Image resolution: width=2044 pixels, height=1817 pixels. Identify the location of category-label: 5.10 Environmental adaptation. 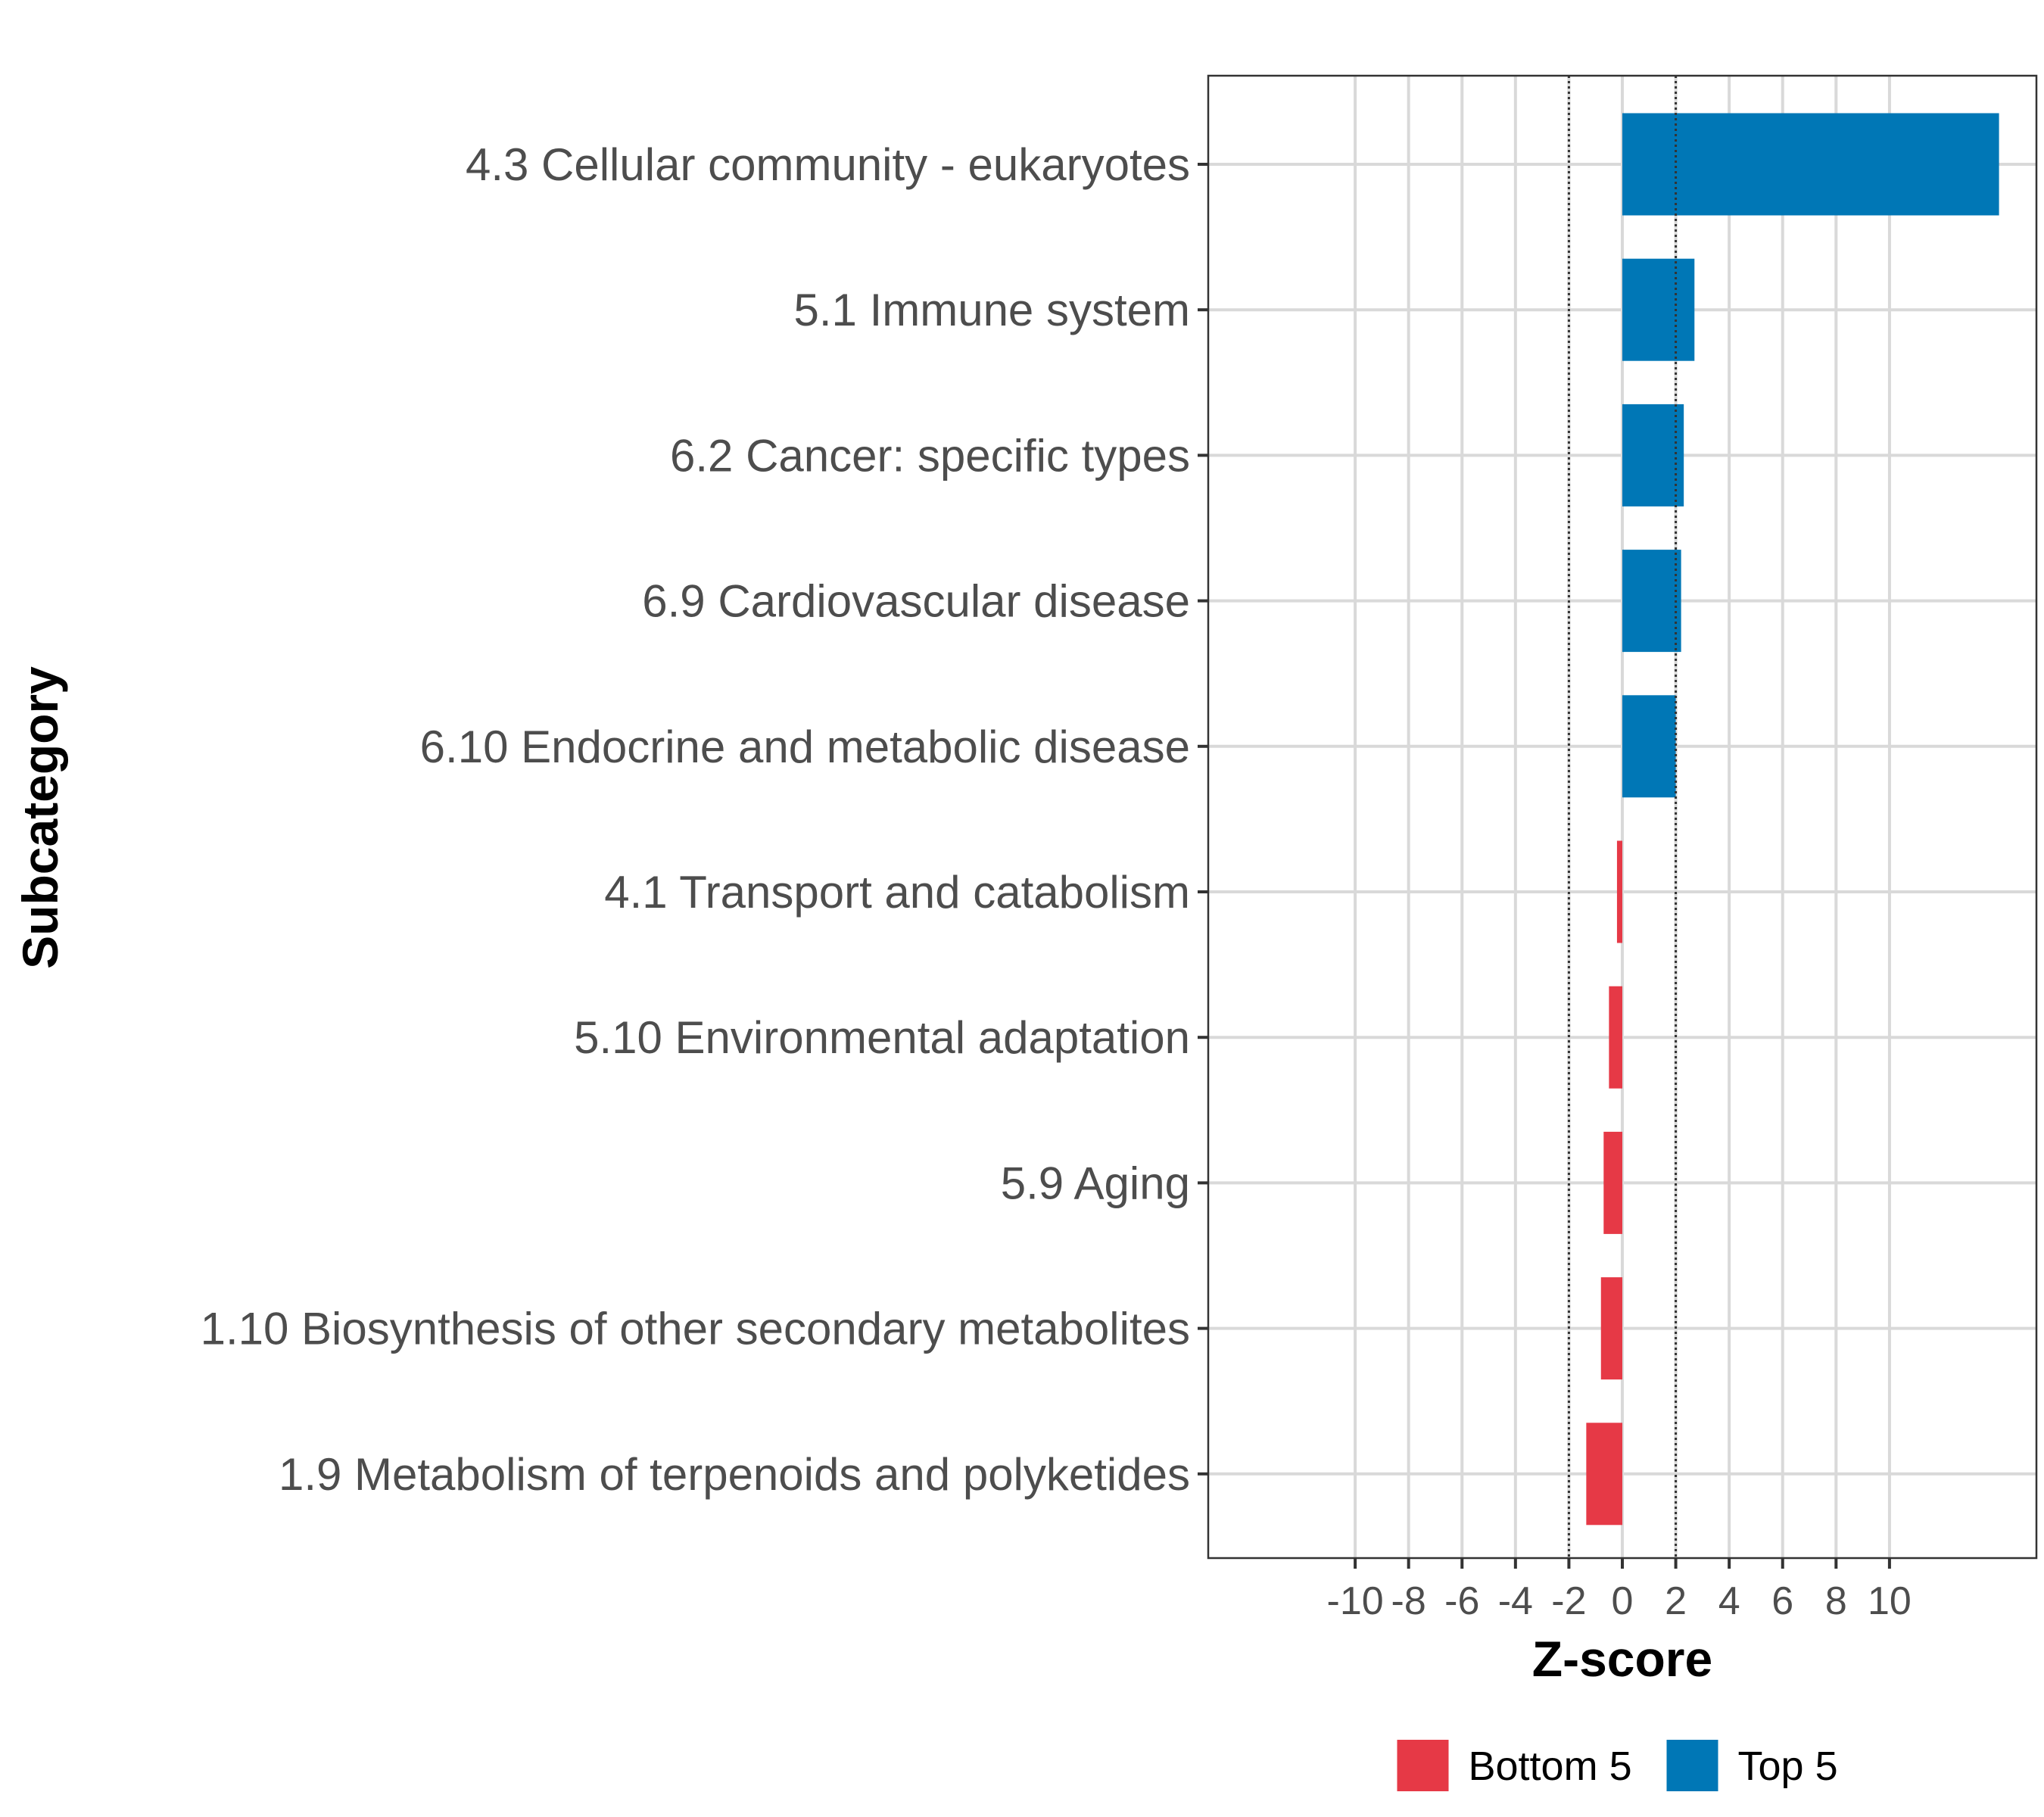
(882, 1037).